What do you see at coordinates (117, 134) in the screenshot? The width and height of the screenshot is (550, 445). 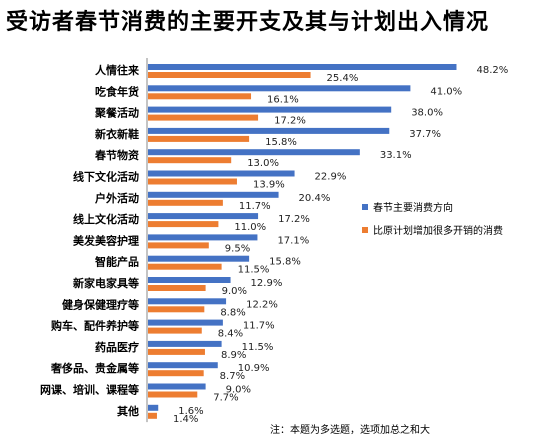 I see `category-label: 新衣新鞋` at bounding box center [117, 134].